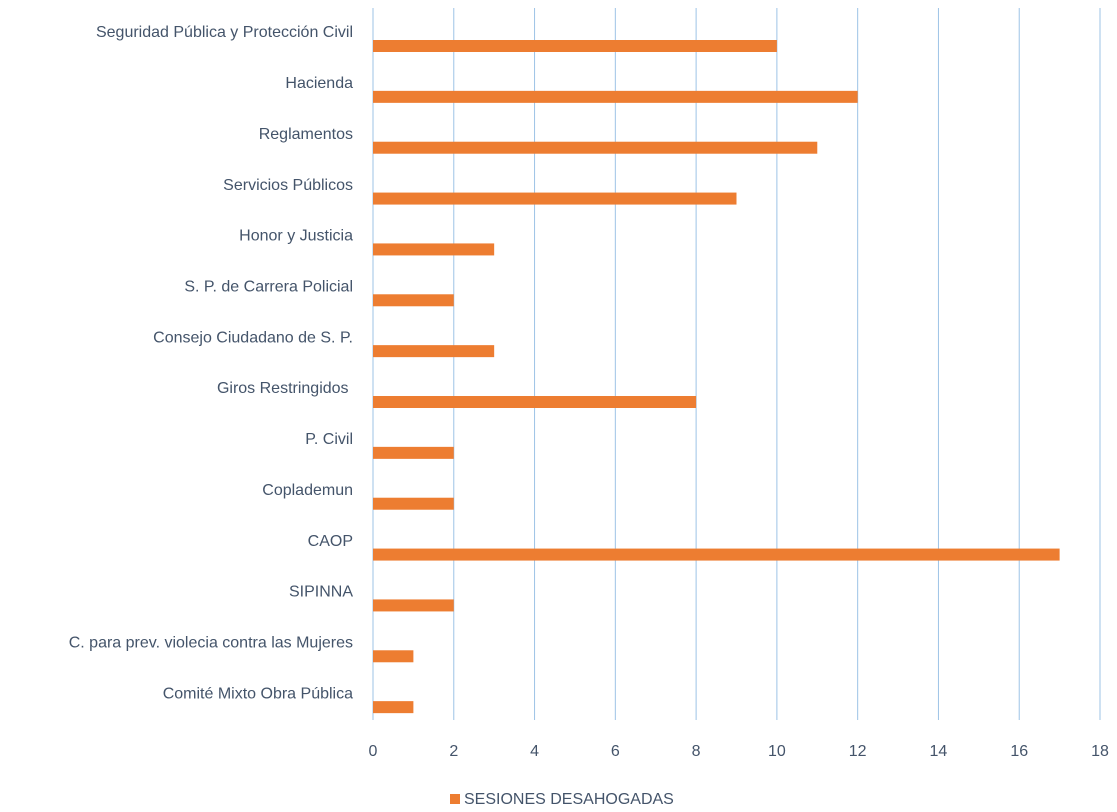 The height and width of the screenshot is (812, 1117). I want to click on x-tick-label: 18, so click(1100, 751).